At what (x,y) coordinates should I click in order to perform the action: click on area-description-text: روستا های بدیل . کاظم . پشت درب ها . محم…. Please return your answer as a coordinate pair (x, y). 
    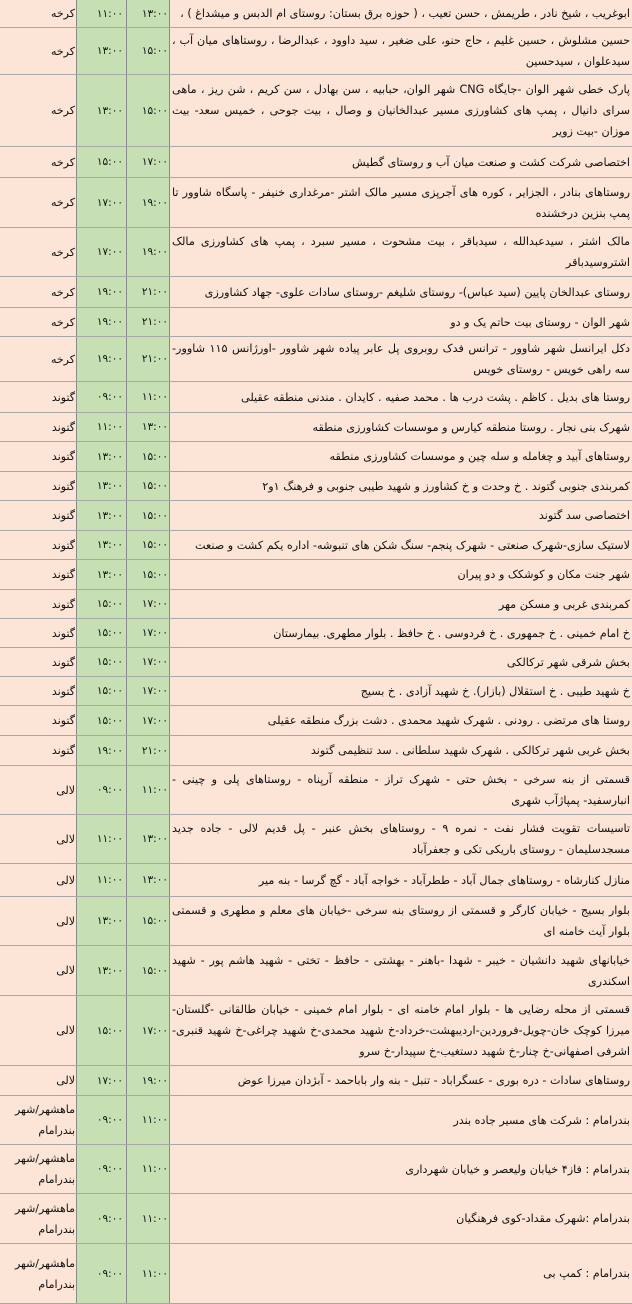
    Looking at the image, I should click on (435, 397).